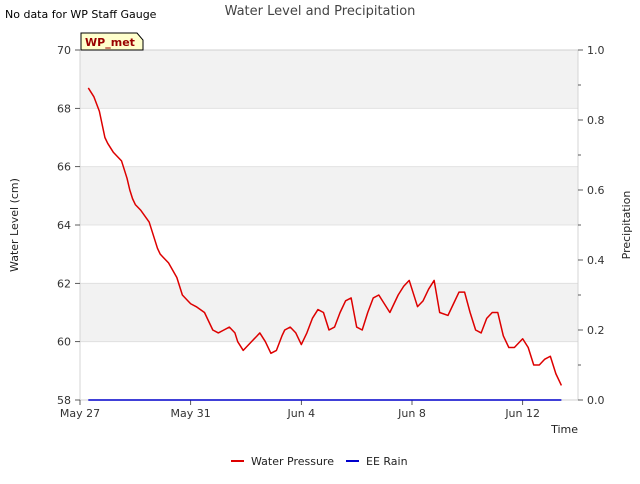 This screenshot has width=640, height=484. What do you see at coordinates (81, 14) in the screenshot?
I see `no-data-note: No data for WP Staff Gauge` at bounding box center [81, 14].